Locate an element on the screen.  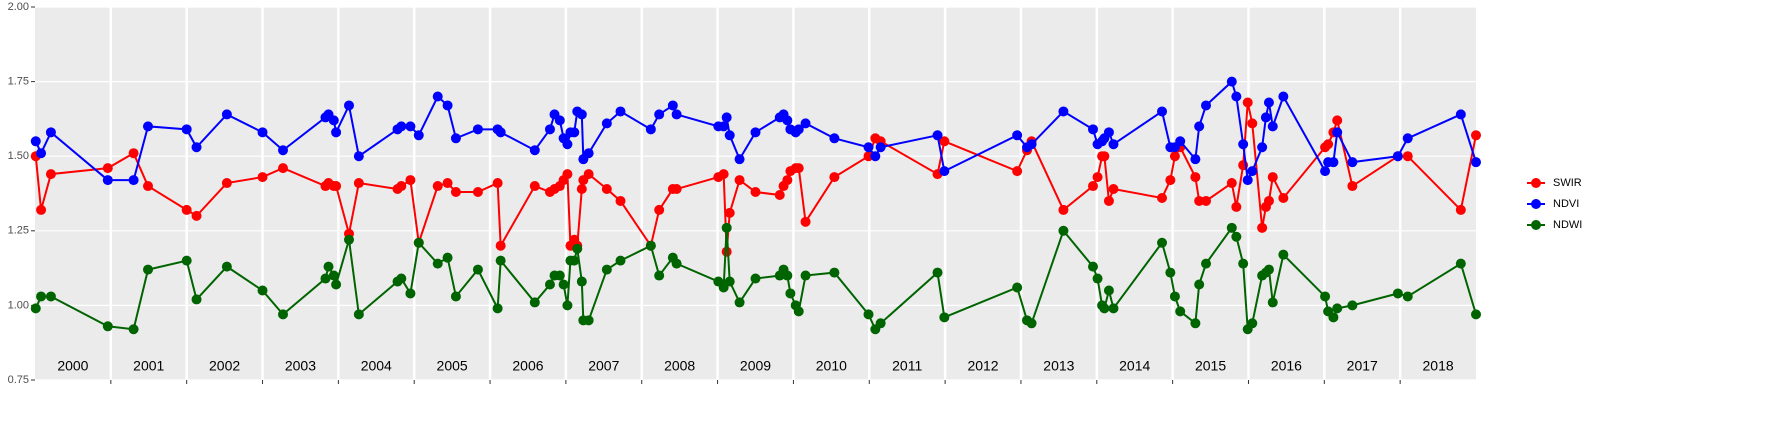
year-label: 2012 is located at coordinates (982, 366).